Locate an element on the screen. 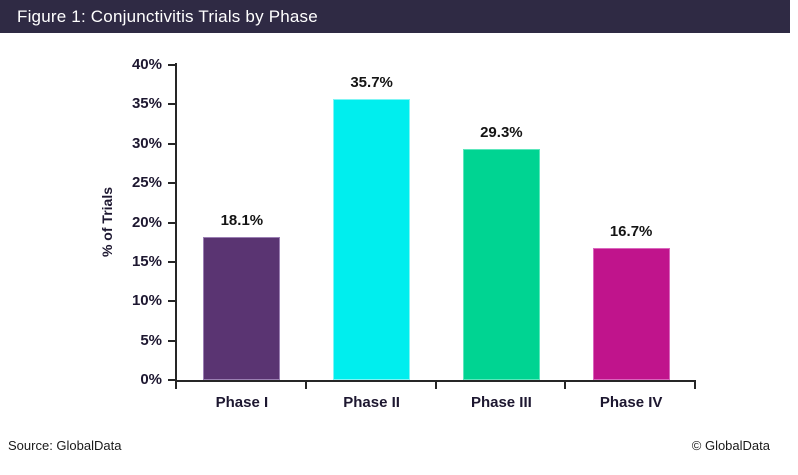 This screenshot has height=475, width=798. y-tick-label: 15% is located at coordinates (146, 261).